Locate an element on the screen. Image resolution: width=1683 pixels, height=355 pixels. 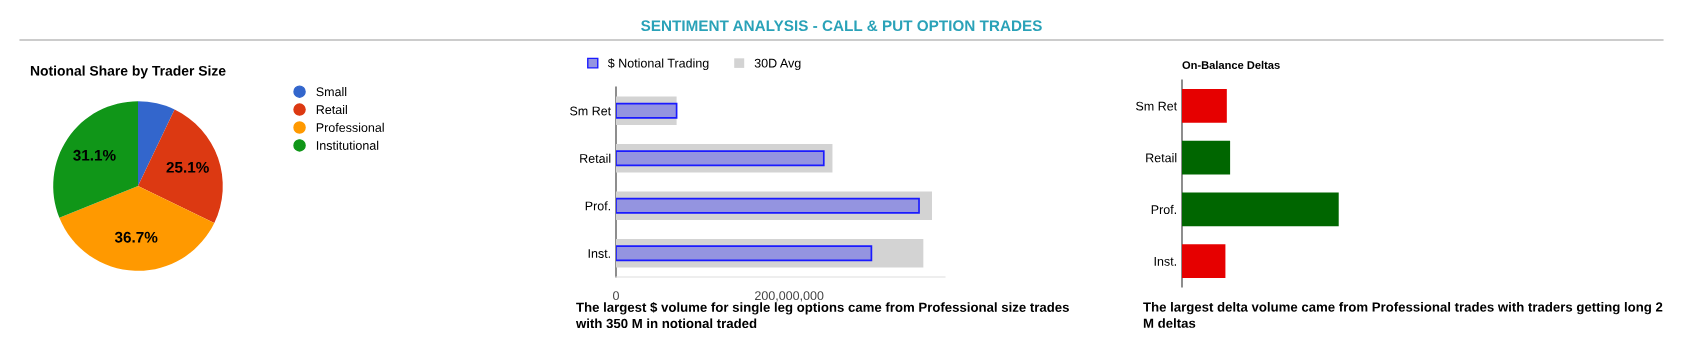
x-tick-label: 200,000,000 is located at coordinates (789, 296).